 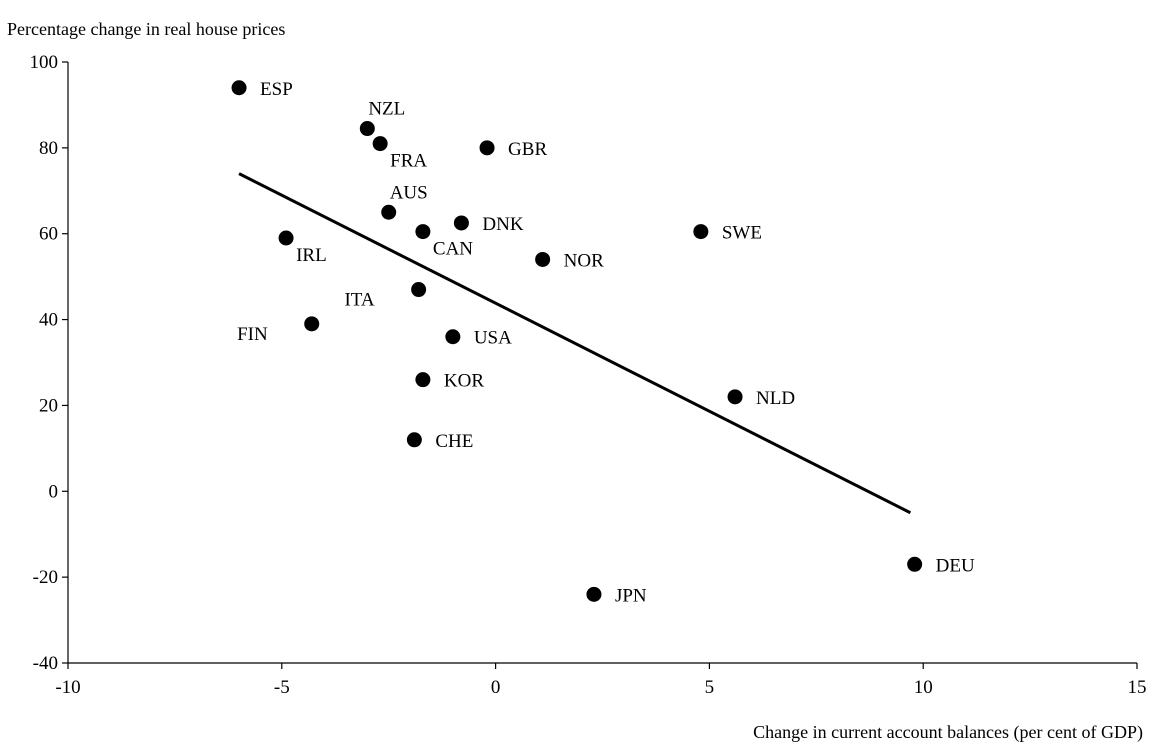 What do you see at coordinates (742, 233) in the screenshot?
I see `point-label: SWE` at bounding box center [742, 233].